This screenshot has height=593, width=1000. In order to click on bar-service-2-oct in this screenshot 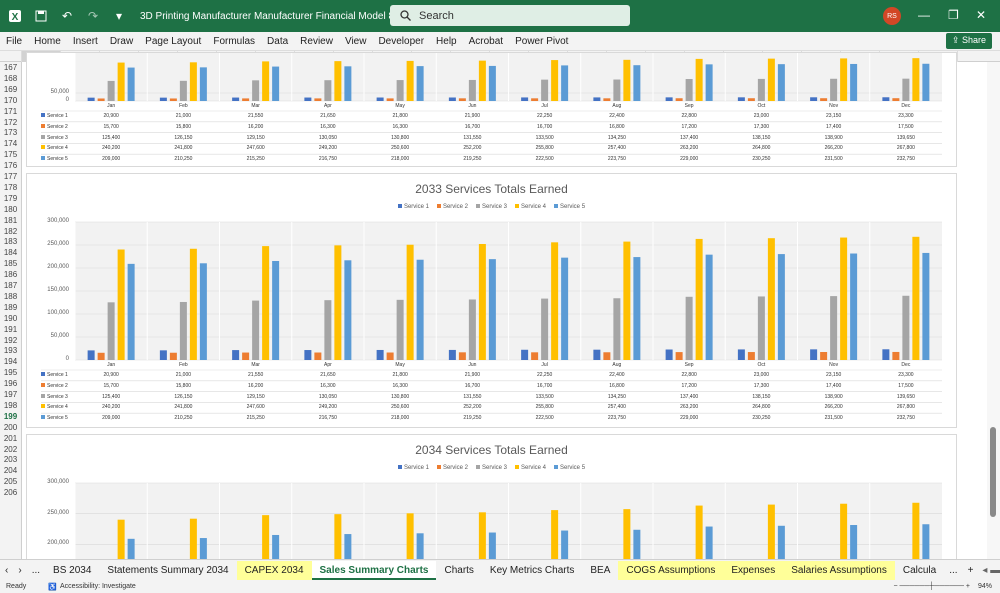, I will do `click(751, 356)`.